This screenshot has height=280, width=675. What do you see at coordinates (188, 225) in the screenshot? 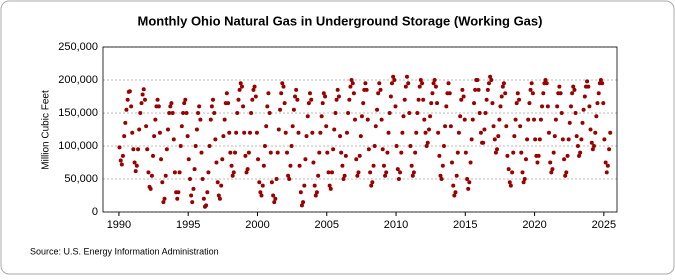
I see `x-tick-label: 1995` at bounding box center [188, 225].